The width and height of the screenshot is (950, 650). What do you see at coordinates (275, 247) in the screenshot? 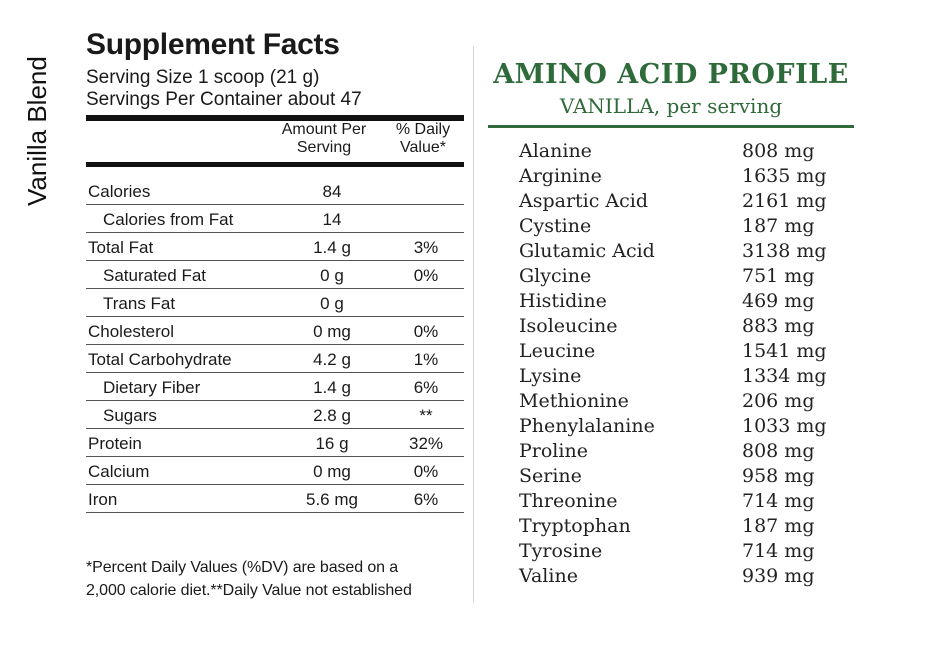
I see `facts-row-total-fat: Total Fat 1.4 g 3%` at bounding box center [275, 247].